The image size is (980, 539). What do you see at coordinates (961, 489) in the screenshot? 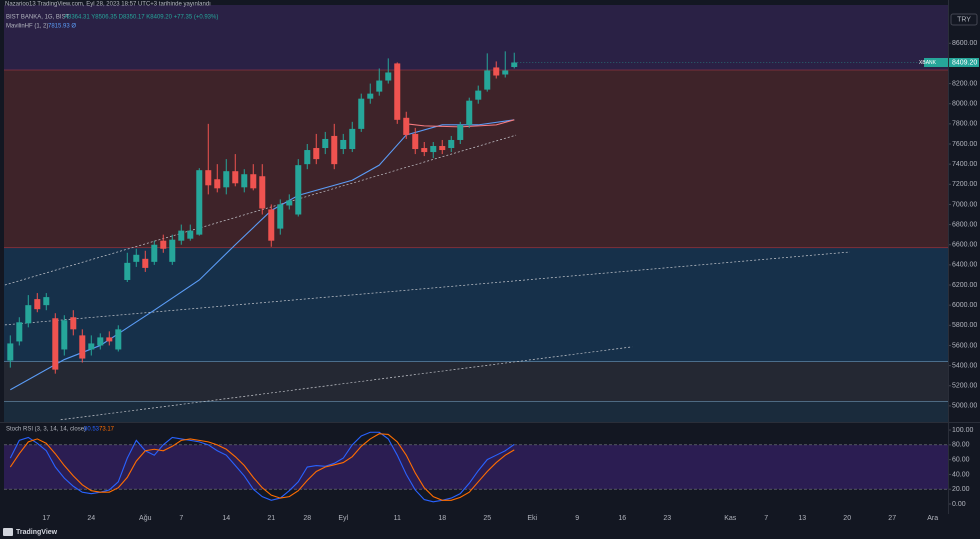
I see `y-tick-label: 20.00` at bounding box center [961, 489].